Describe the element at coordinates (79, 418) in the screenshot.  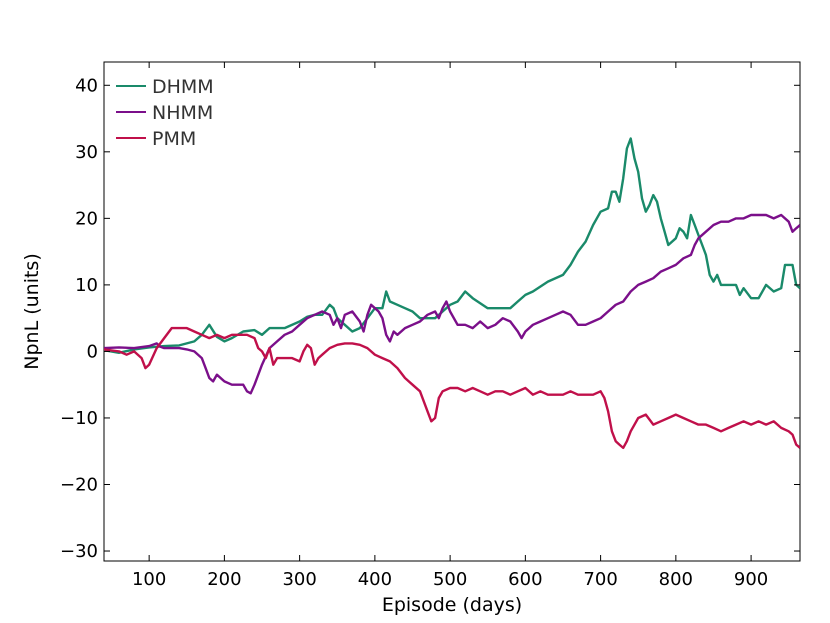
I see `y-tick-label: −10` at that location.